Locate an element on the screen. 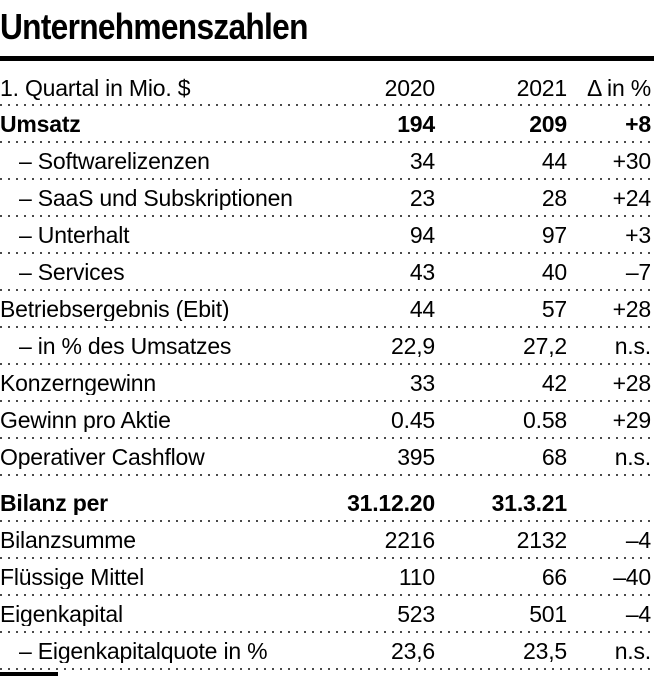  table-row-services: – Services 43 40 –7 is located at coordinates (327, 272).